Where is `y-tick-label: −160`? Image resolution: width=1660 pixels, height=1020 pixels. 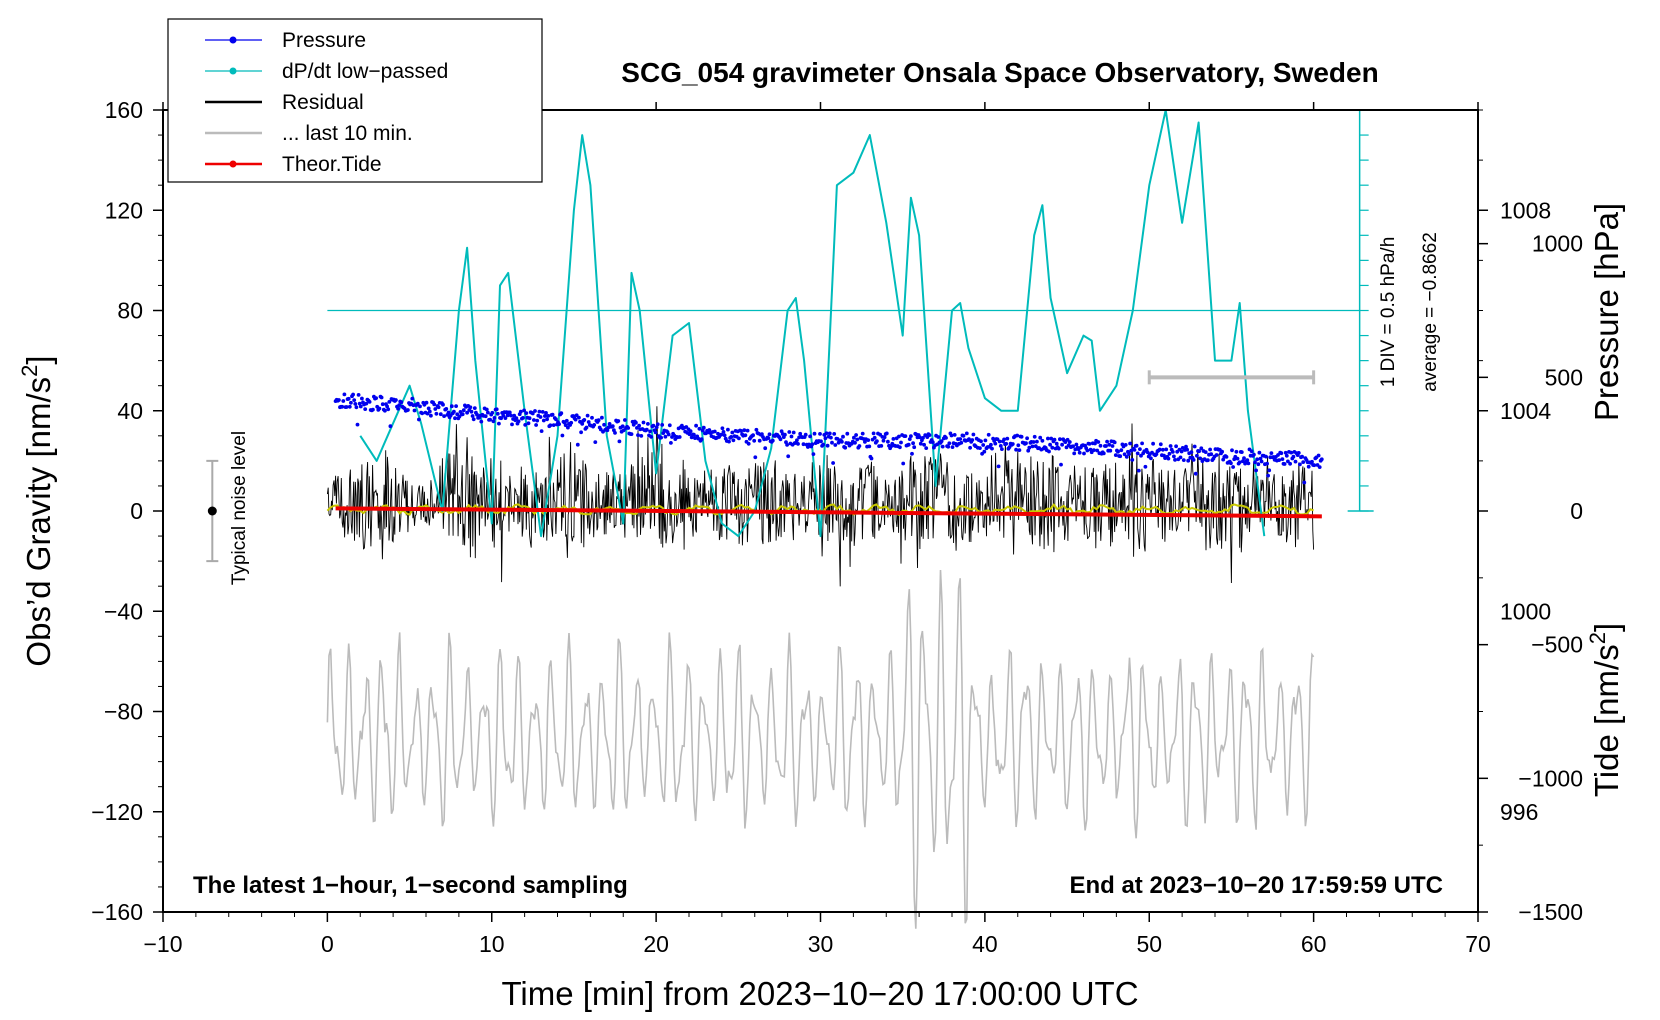 y-tick-label: −160 is located at coordinates (117, 912).